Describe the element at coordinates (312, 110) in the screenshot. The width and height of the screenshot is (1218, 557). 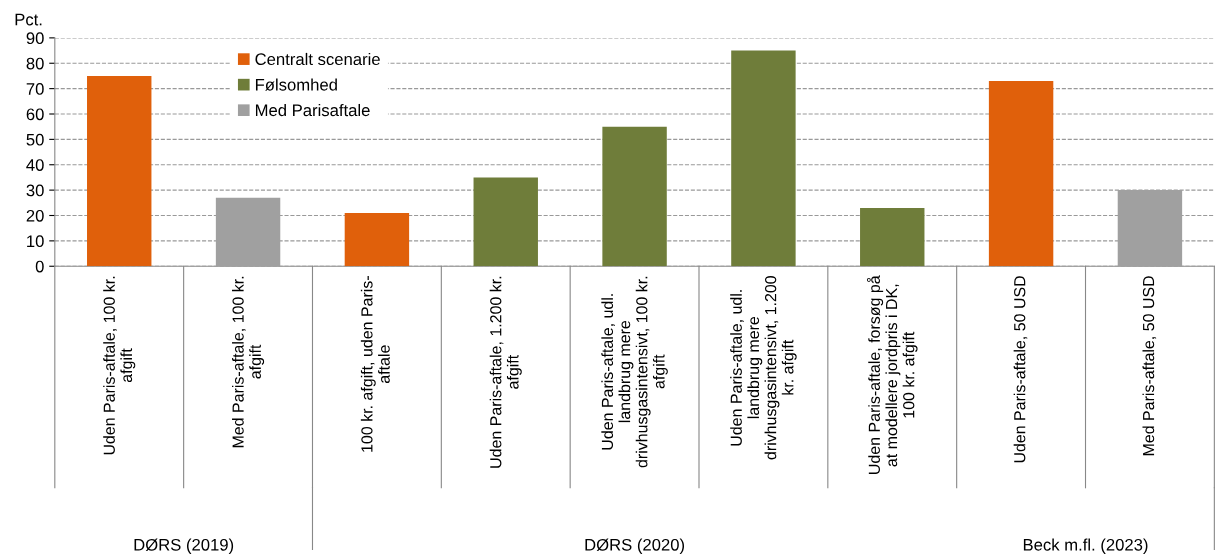
I see `legend-label: Med Parisaftale` at that location.